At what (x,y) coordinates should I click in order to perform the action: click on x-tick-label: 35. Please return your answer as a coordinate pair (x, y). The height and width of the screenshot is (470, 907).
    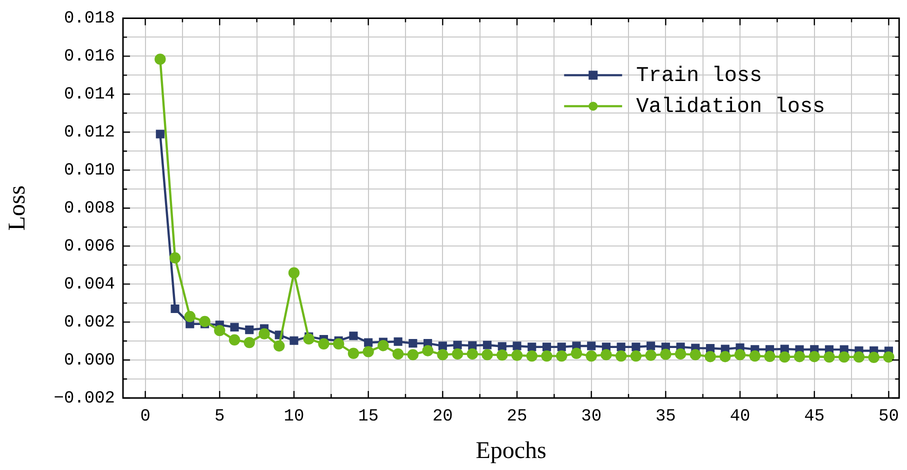
    Looking at the image, I should click on (665, 417).